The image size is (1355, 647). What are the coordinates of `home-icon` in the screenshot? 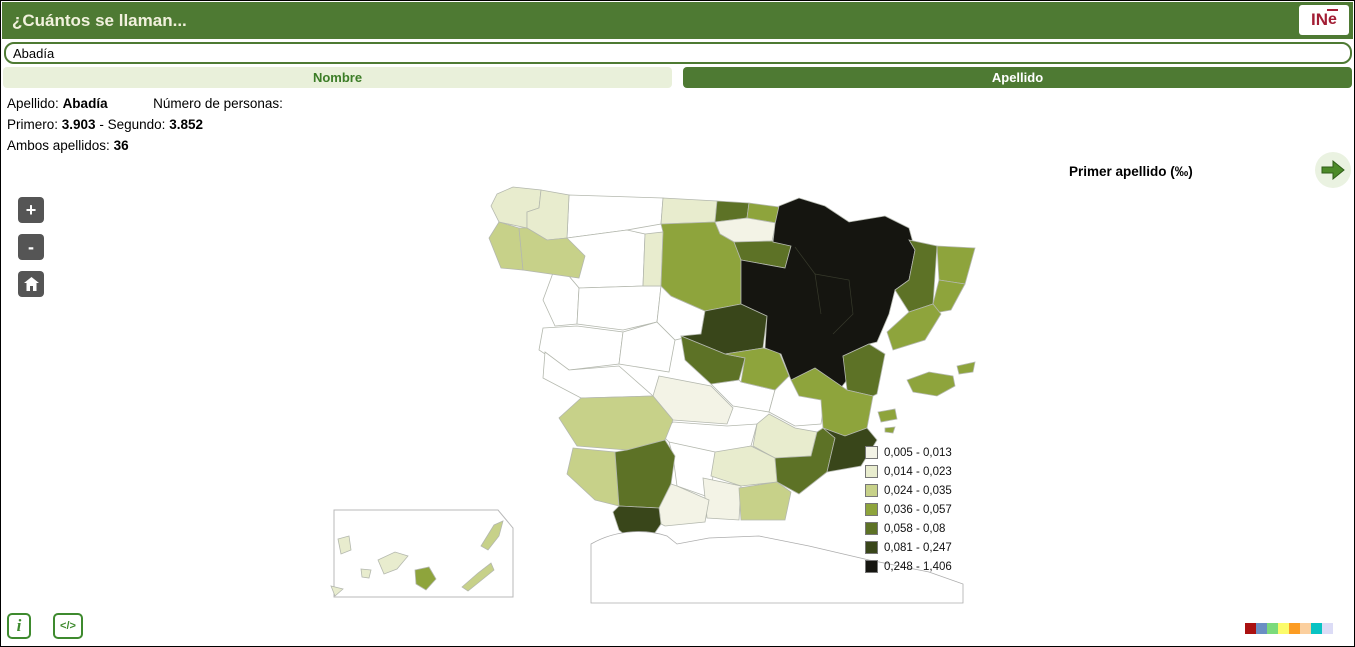 It's located at (31, 284).